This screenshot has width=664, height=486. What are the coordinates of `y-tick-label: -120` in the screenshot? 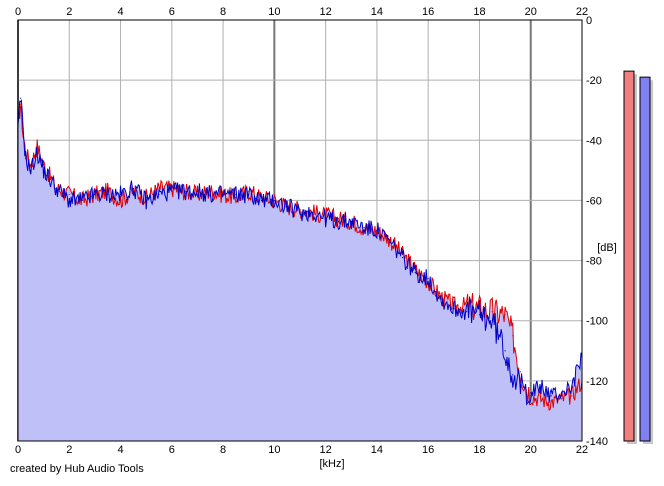 It's located at (597, 382).